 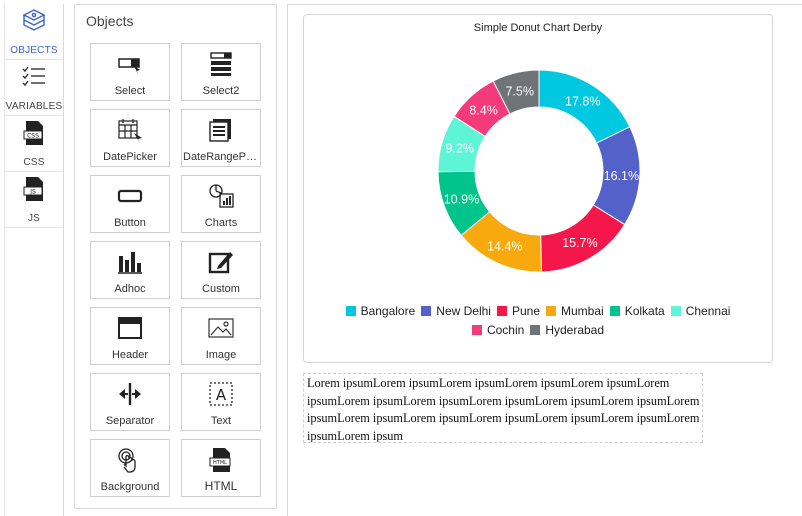 I want to click on calendar-icon, so click(x=130, y=130).